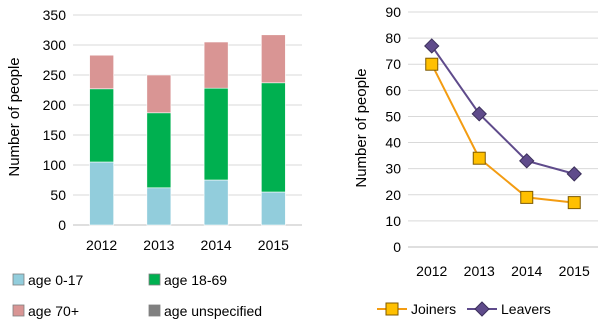 This screenshot has height=328, width=603. What do you see at coordinates (393, 221) in the screenshot?
I see `line-chart-y-tick-label: 10` at bounding box center [393, 221].